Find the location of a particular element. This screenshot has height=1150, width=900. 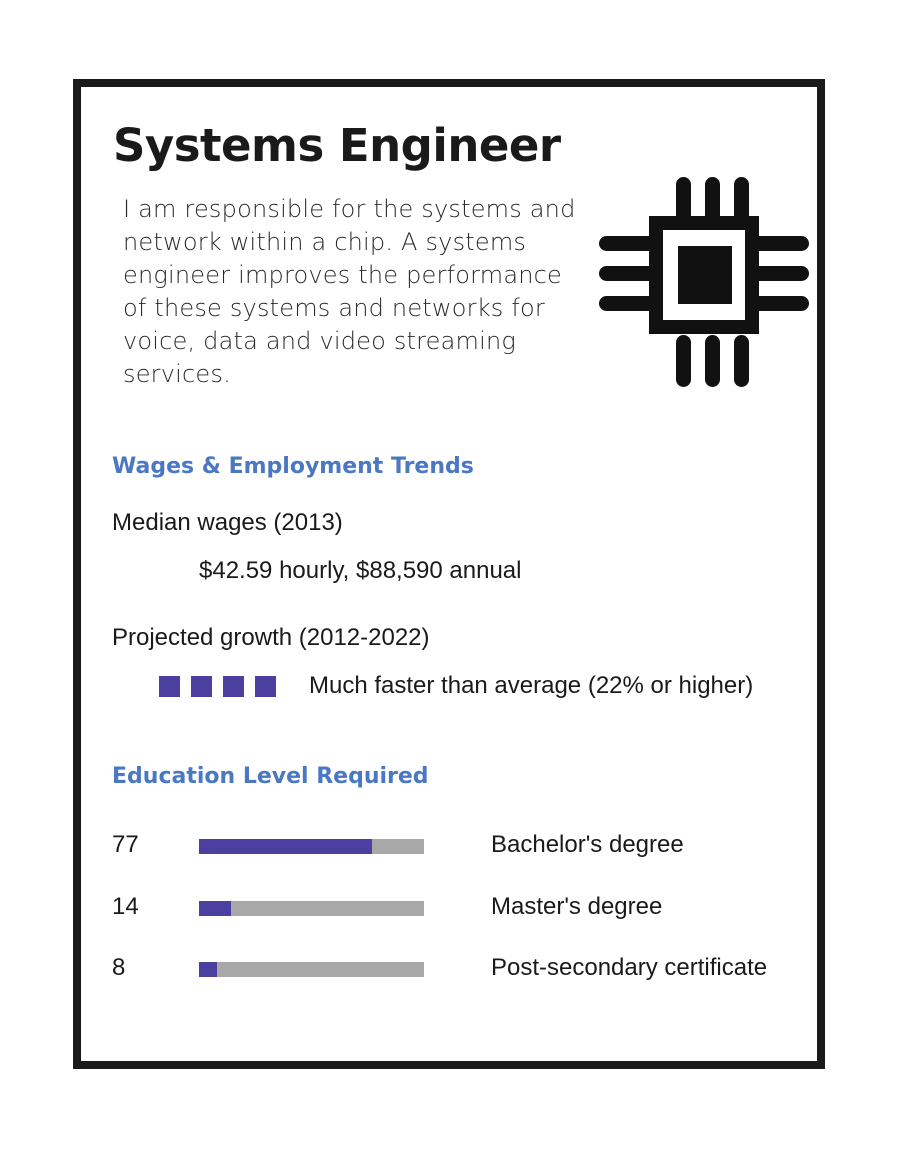

growth-rating is located at coordinates (217, 686).